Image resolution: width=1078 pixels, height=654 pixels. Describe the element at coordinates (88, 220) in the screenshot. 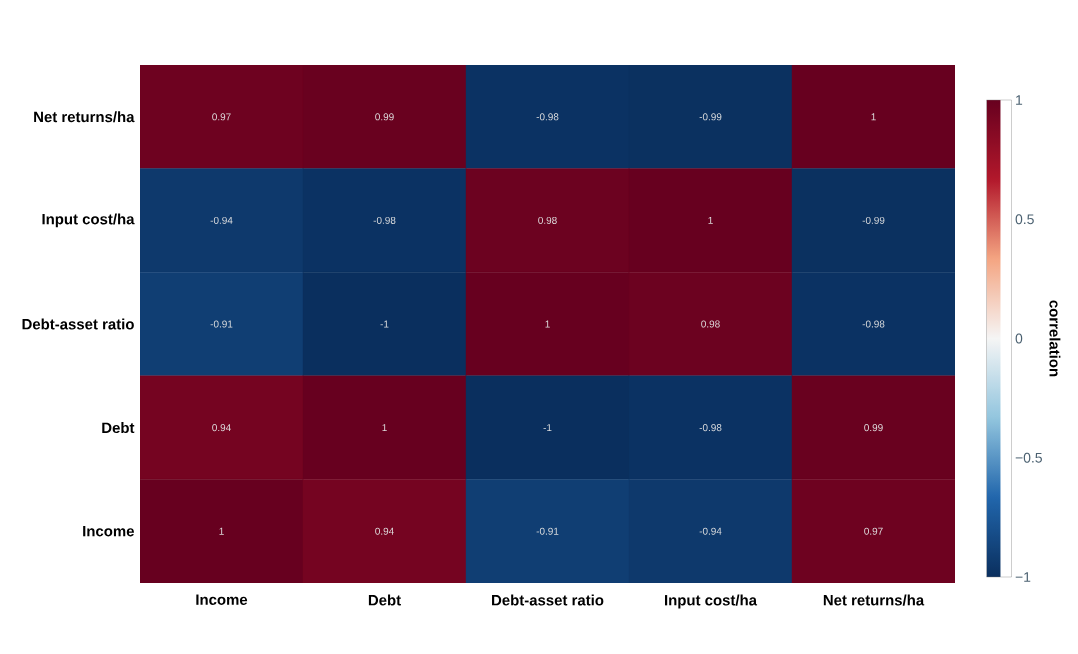

I see `y-tick-label: Input cost/ha` at that location.